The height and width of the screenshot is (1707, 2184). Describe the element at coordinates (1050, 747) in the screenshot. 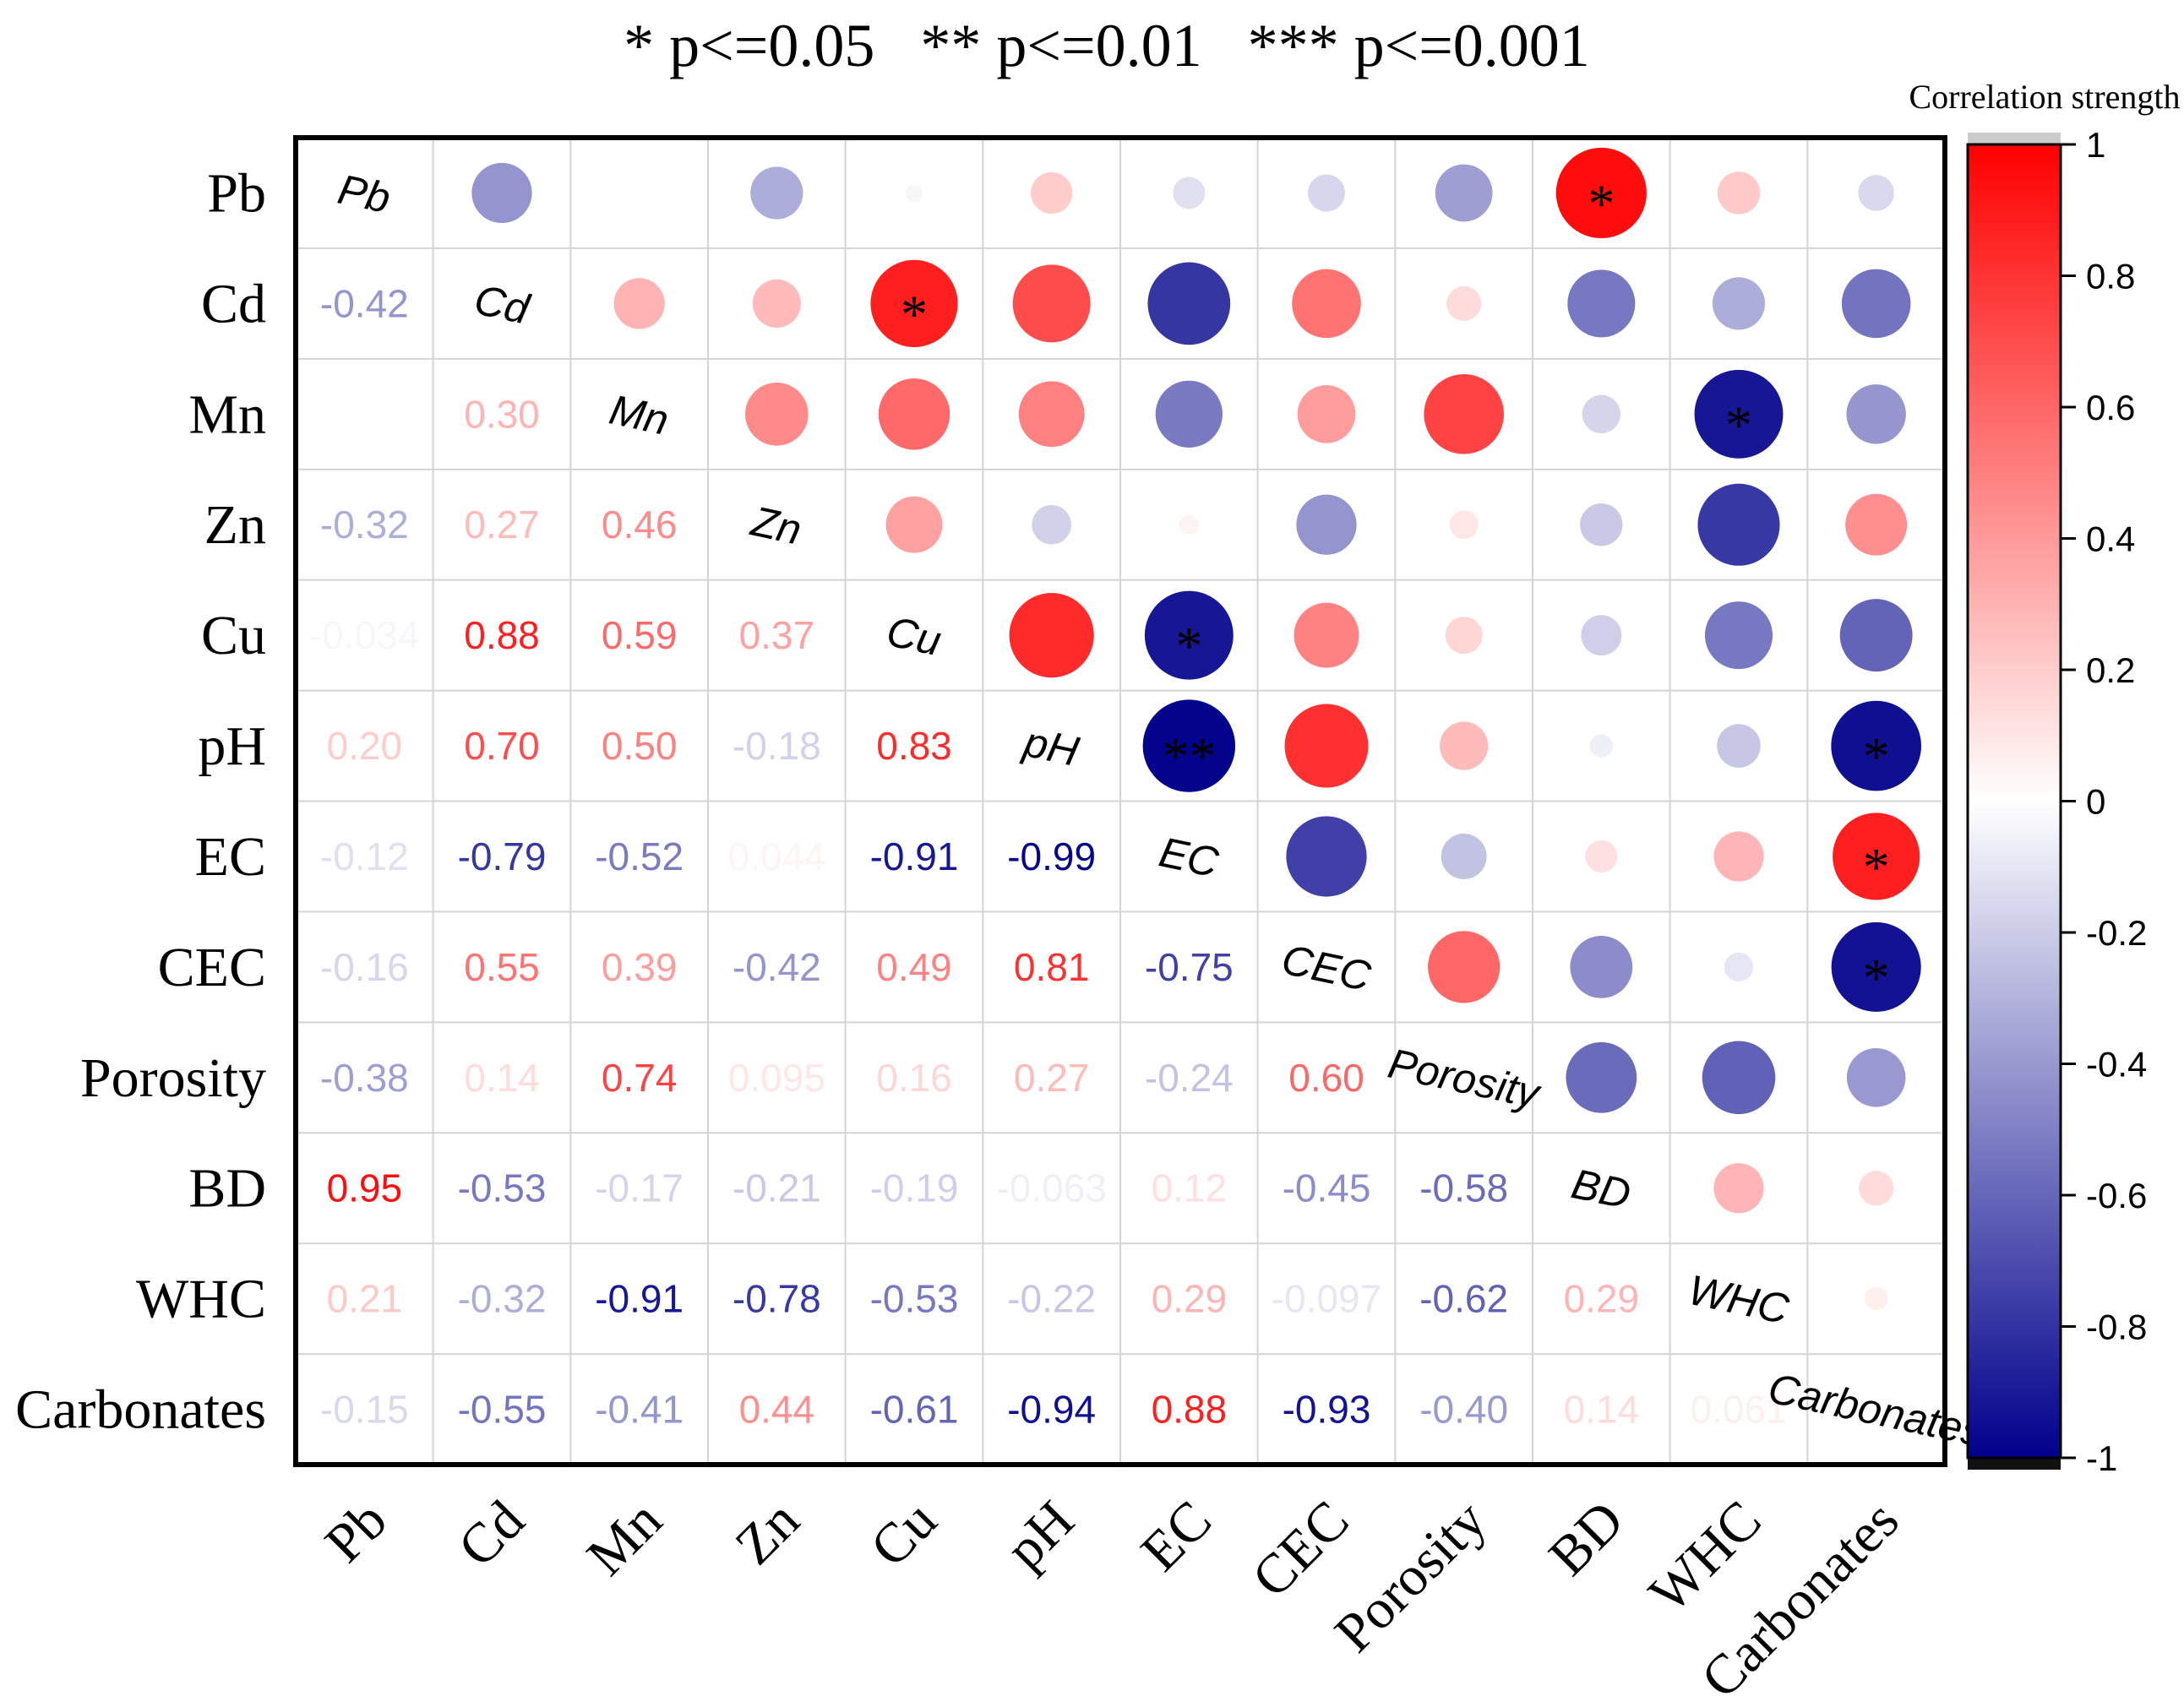

I see `diagonal-label: pH` at that location.